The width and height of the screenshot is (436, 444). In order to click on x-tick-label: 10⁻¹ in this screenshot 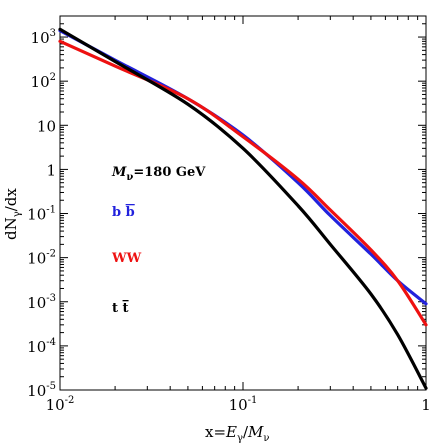, I will do `click(243, 404)`.